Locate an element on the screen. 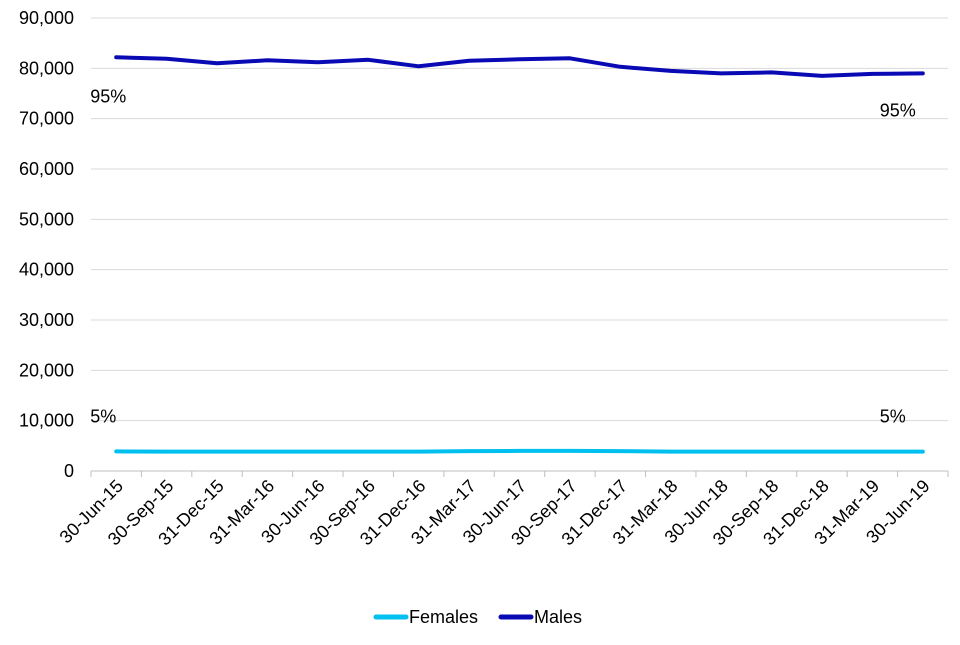 Image resolution: width=960 pixels, height=645 pixels. y-tick-label: 70,000 is located at coordinates (46, 119).